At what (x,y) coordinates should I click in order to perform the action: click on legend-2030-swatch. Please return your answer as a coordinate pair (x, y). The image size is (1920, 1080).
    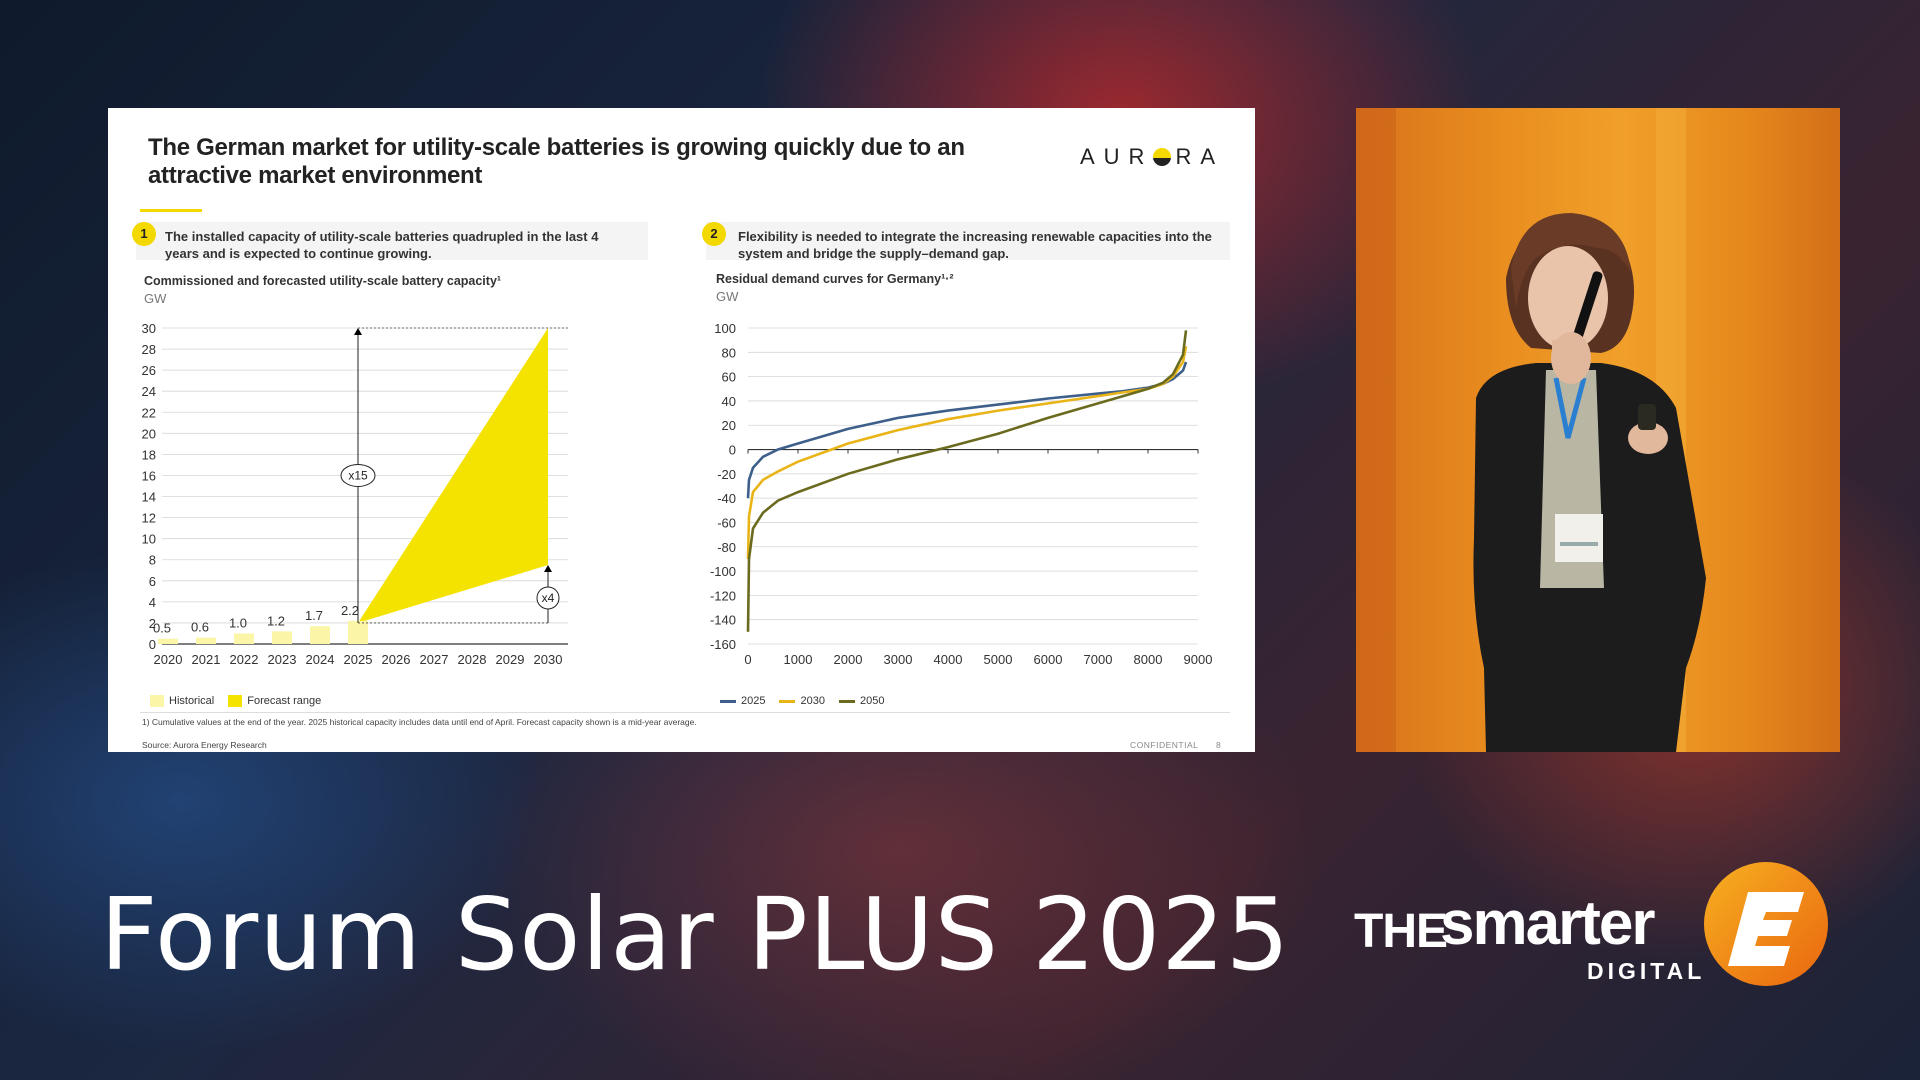
    Looking at the image, I should click on (787, 701).